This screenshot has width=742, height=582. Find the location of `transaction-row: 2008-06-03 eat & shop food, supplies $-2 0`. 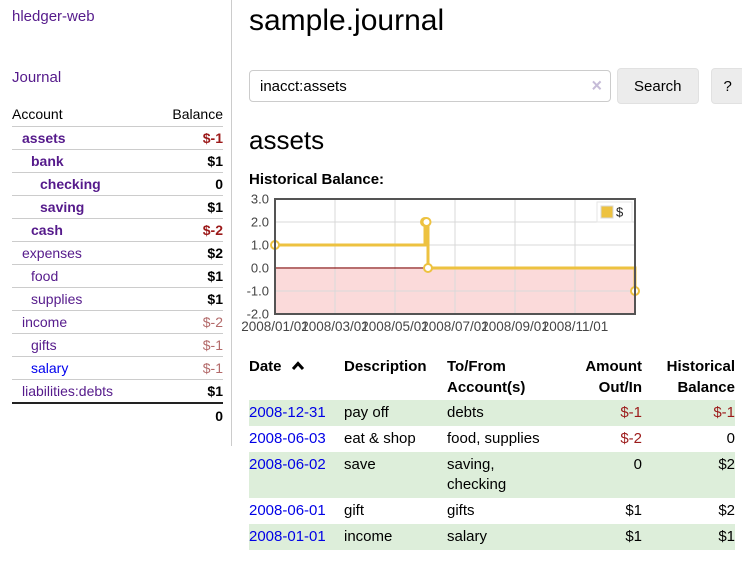

transaction-row: 2008-06-03 eat & shop food, supplies $-2 0 is located at coordinates (492, 439).